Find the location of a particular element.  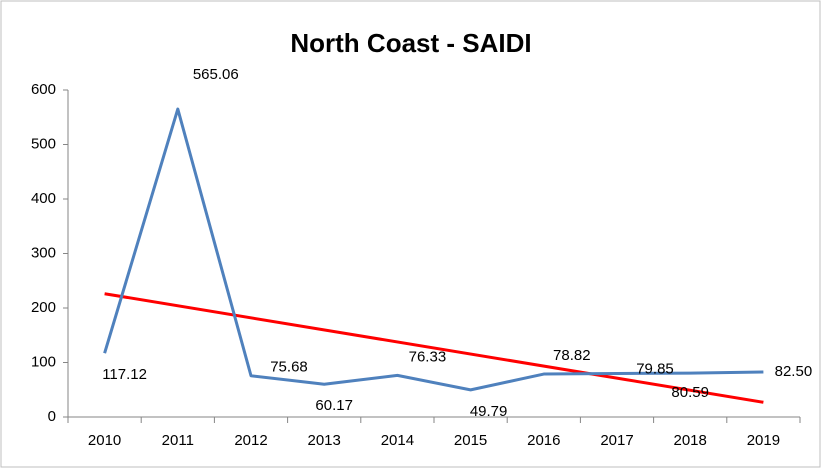

y-tick-label: 600 is located at coordinates (43, 89).